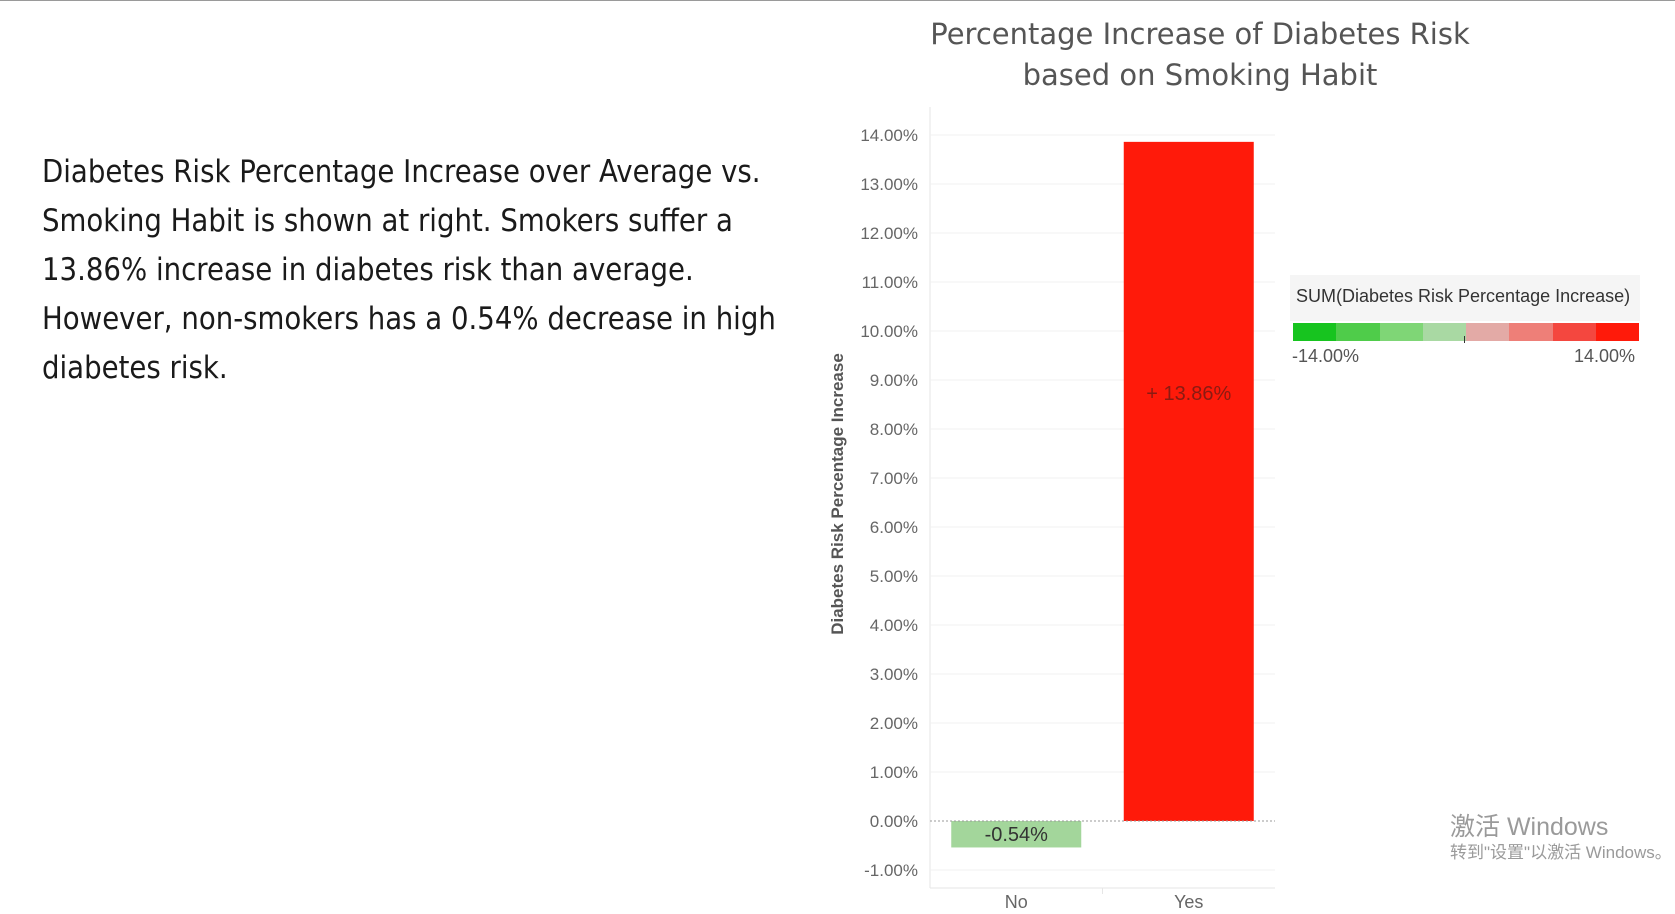  What do you see at coordinates (894, 429) in the screenshot?
I see `y-tick-label: 8.00%` at bounding box center [894, 429].